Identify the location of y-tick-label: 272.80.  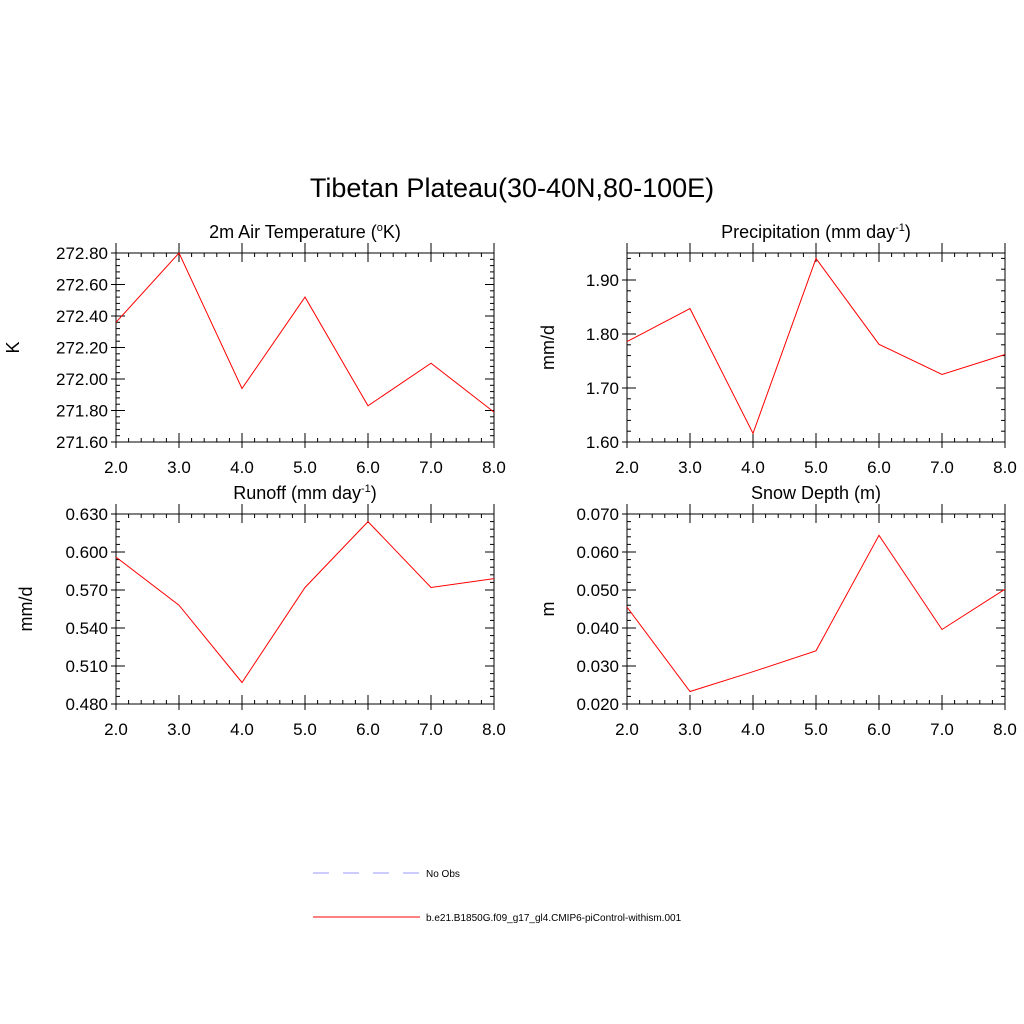
(82, 253).